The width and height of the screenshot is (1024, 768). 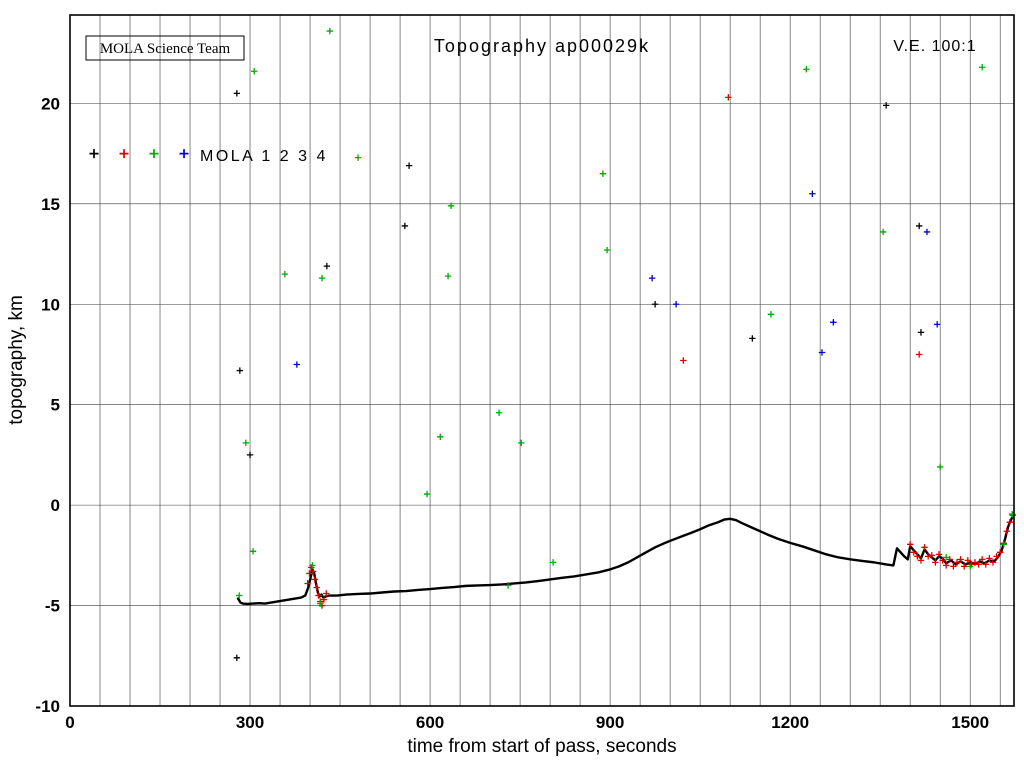 What do you see at coordinates (801, 229) in the screenshot?
I see `series-mola2-cloud-returns` at bounding box center [801, 229].